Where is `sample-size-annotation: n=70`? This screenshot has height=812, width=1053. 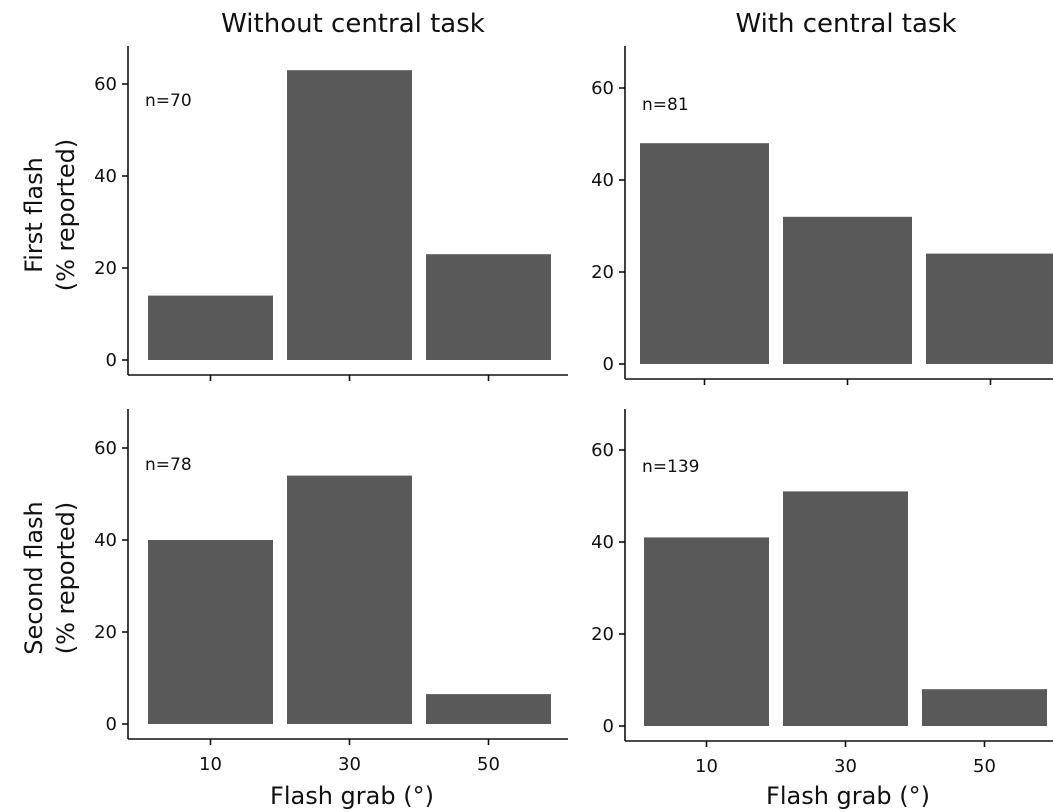
sample-size-annotation: n=70 is located at coordinates (168, 101).